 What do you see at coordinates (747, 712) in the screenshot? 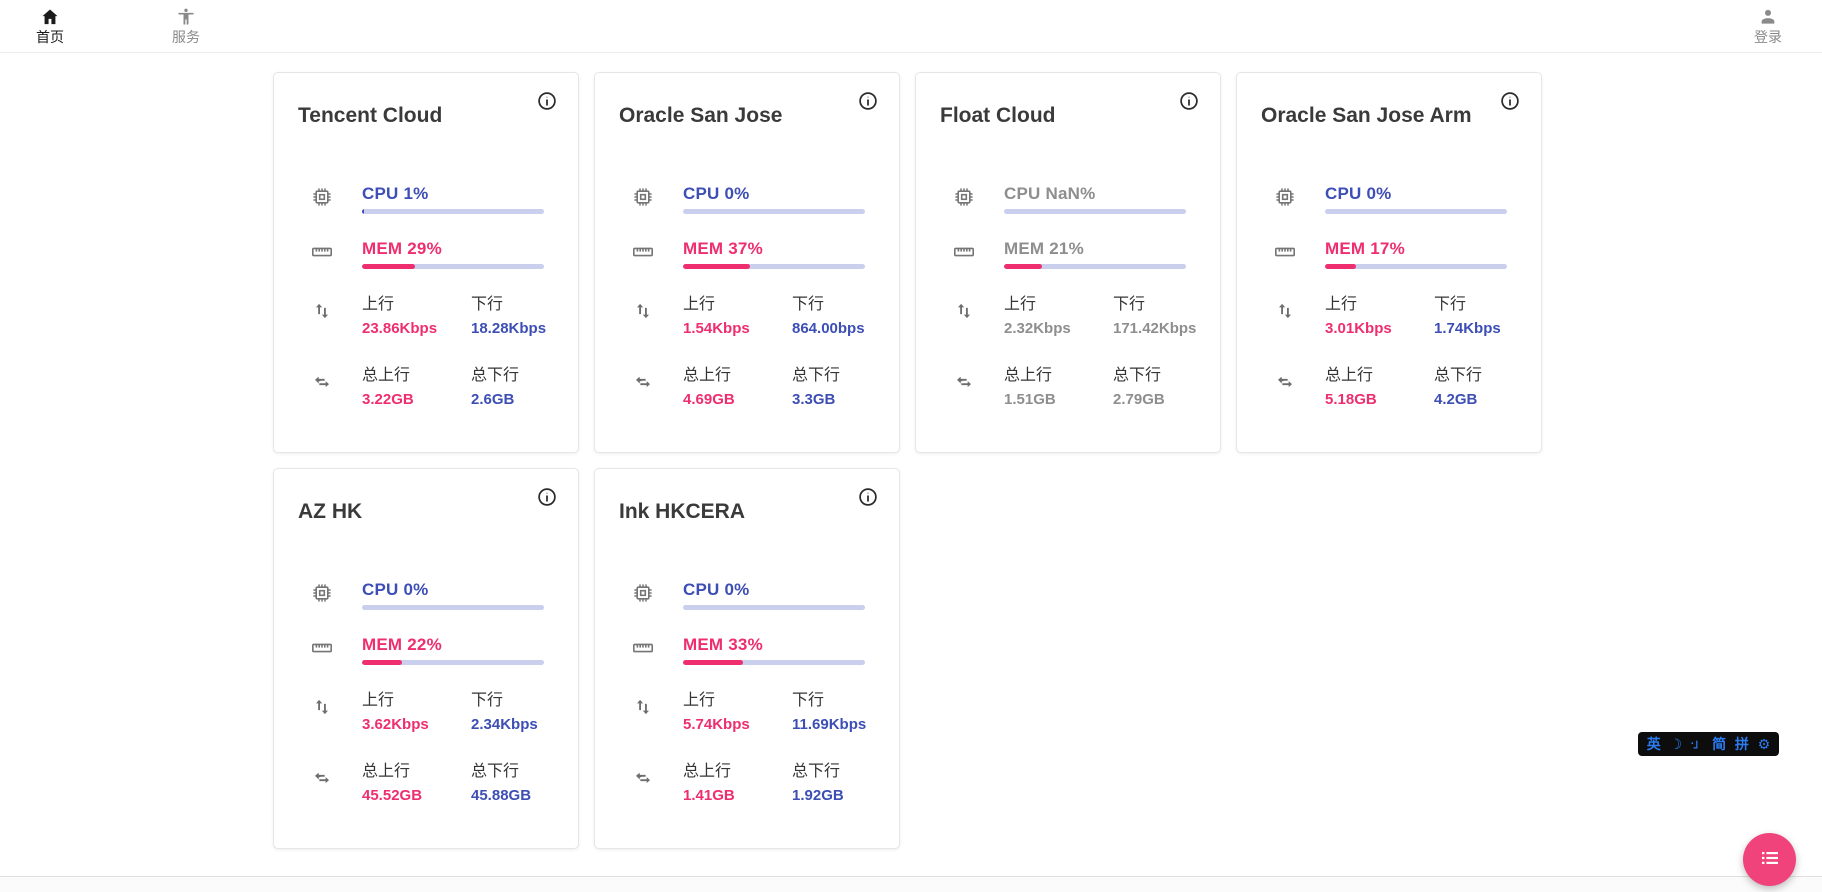
I see `network-speed-row: 上行 5.74Kbps 下行 11.69Kbps` at bounding box center [747, 712].